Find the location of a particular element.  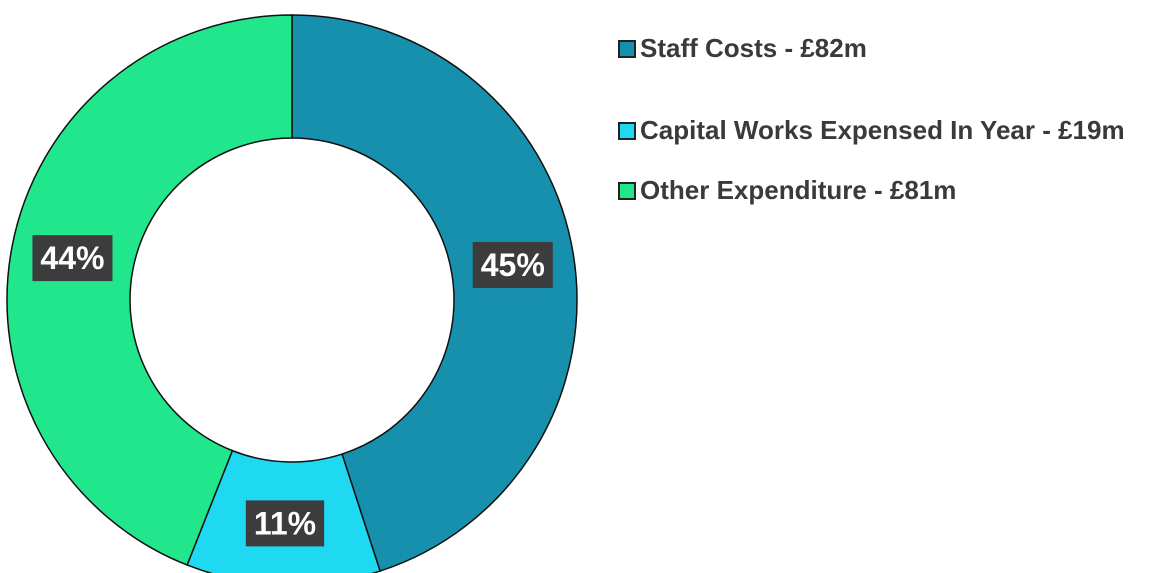

data-label: 45% is located at coordinates (512, 265).